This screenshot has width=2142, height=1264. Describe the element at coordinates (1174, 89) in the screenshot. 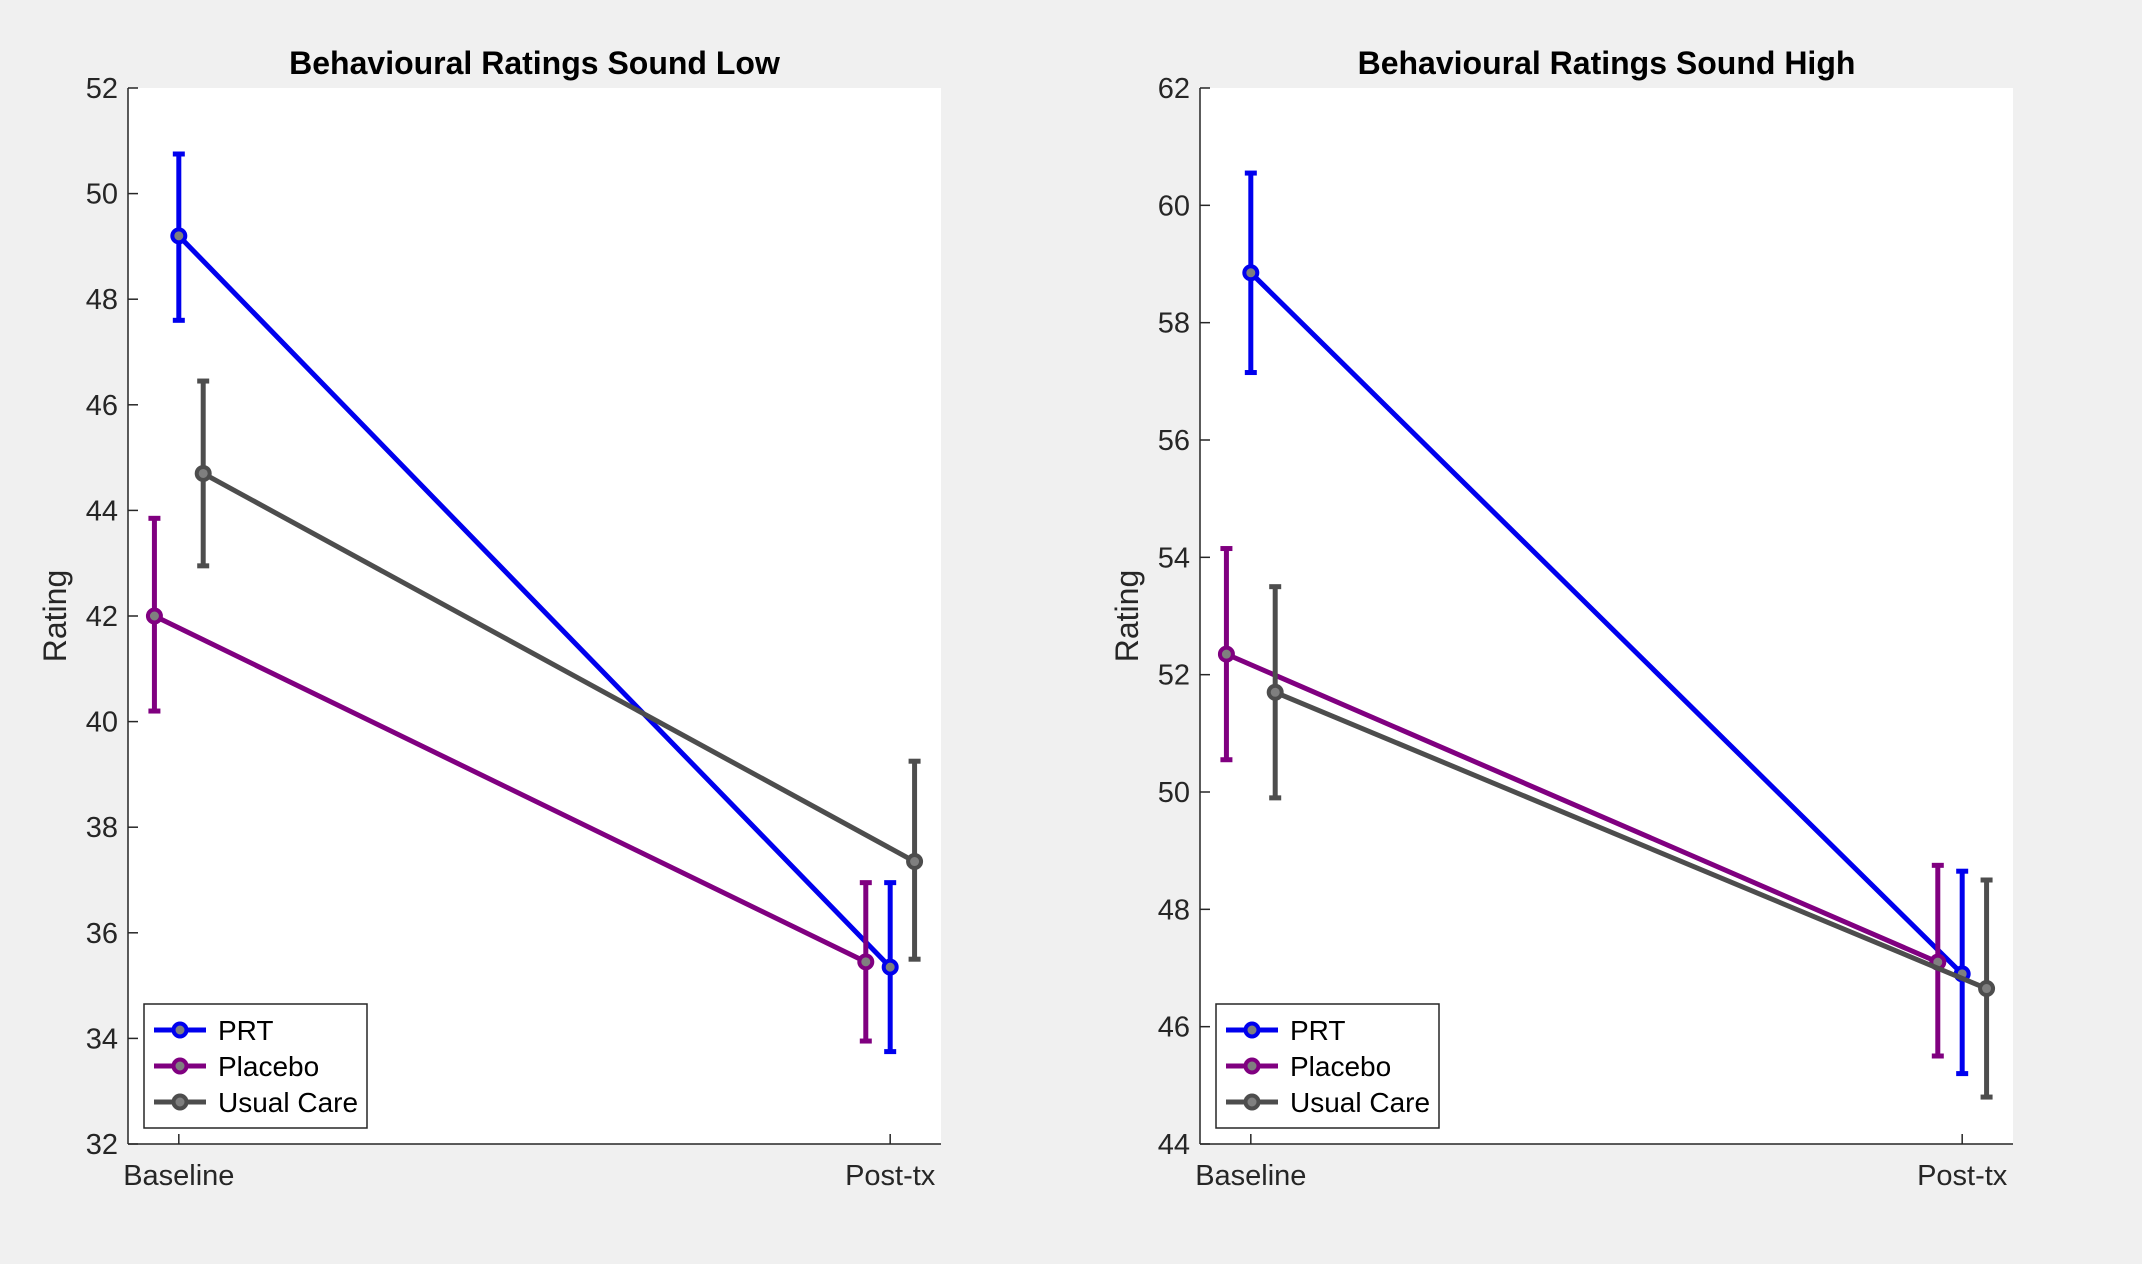

I see `y-tick-label: 62` at that location.